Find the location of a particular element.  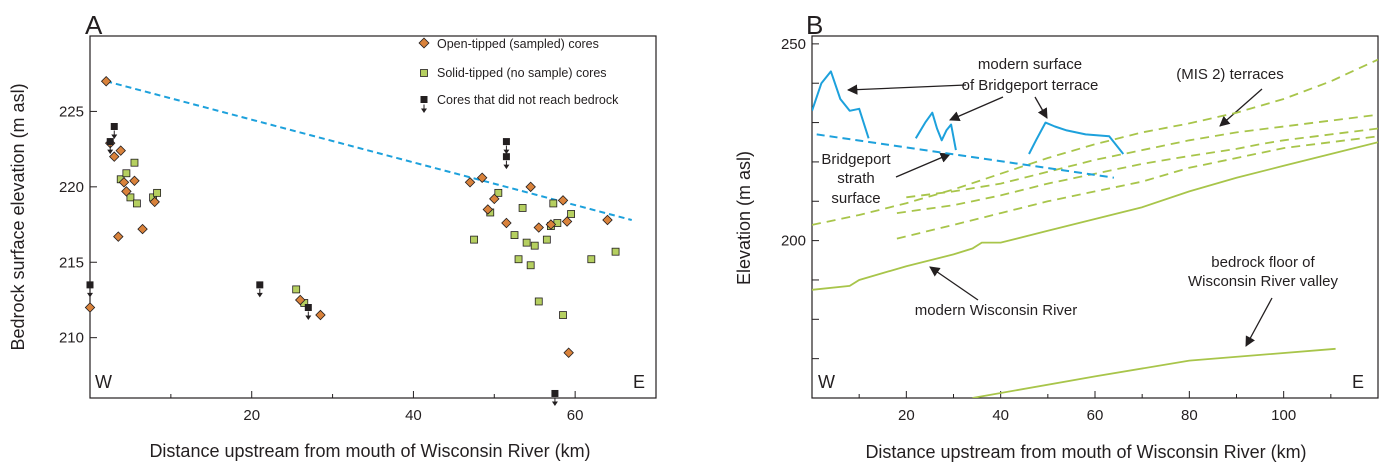

legend-solid-tipped-marker is located at coordinates (424, 73).